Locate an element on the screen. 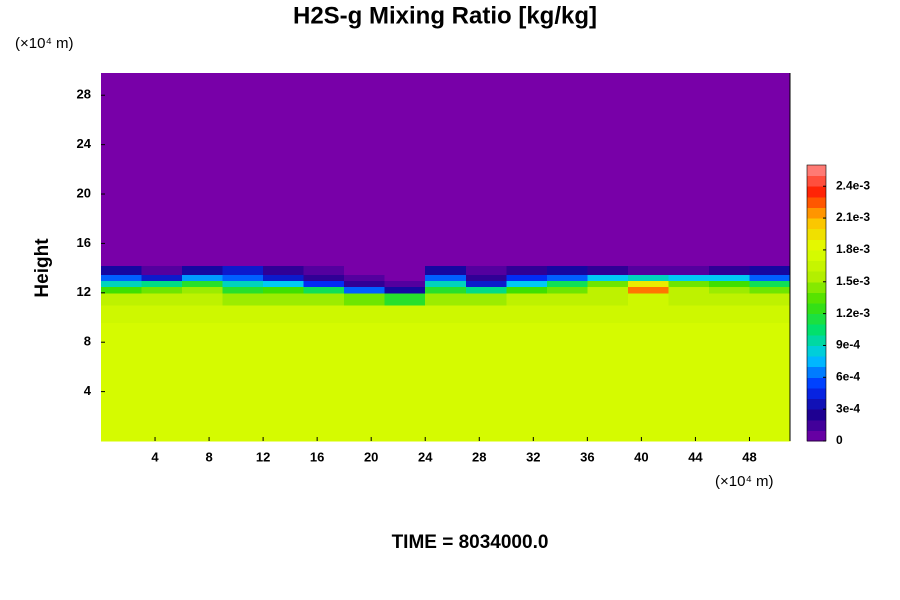 The image size is (900, 600). y-tick-label: 20 is located at coordinates (84, 192).